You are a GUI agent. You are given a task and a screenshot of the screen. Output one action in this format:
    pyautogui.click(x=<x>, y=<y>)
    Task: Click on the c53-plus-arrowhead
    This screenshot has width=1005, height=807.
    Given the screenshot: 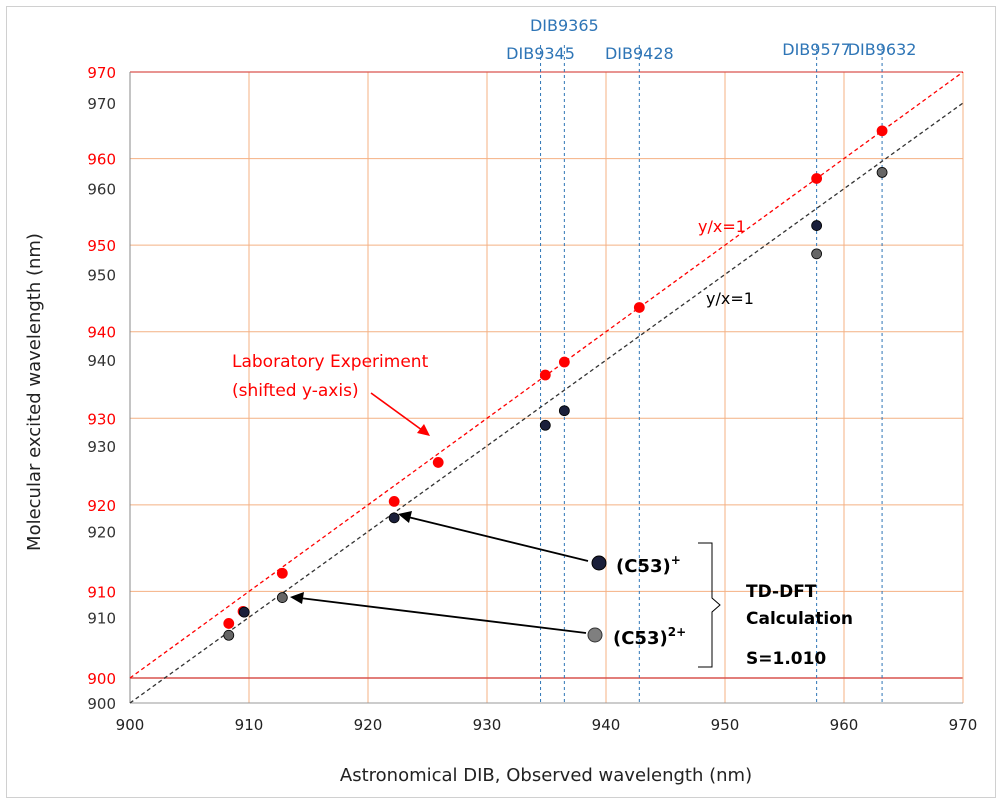 What is the action you would take?
    pyautogui.click(x=405, y=517)
    